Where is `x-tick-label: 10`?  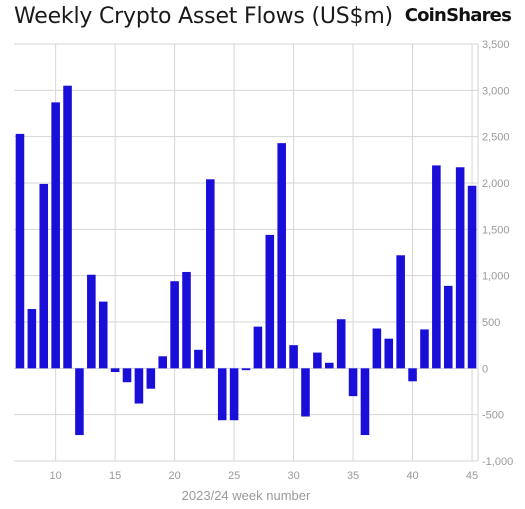 x-tick-label: 10 is located at coordinates (56, 476).